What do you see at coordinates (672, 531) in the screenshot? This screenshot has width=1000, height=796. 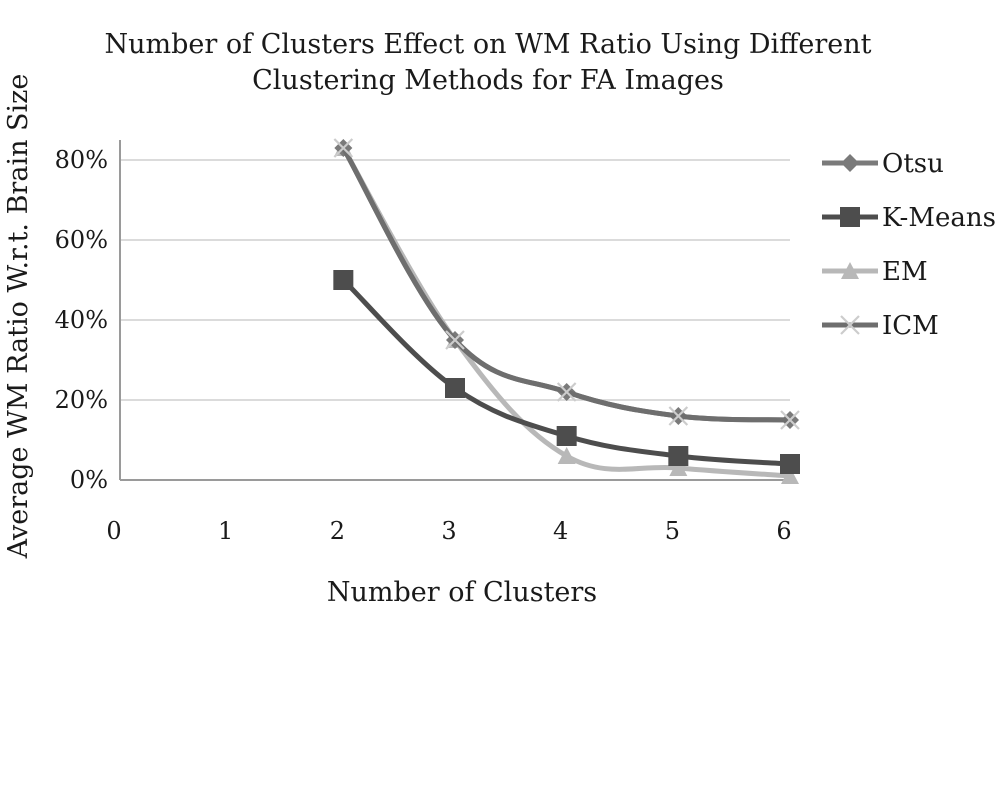 I see `x-tick-label: 5` at bounding box center [672, 531].